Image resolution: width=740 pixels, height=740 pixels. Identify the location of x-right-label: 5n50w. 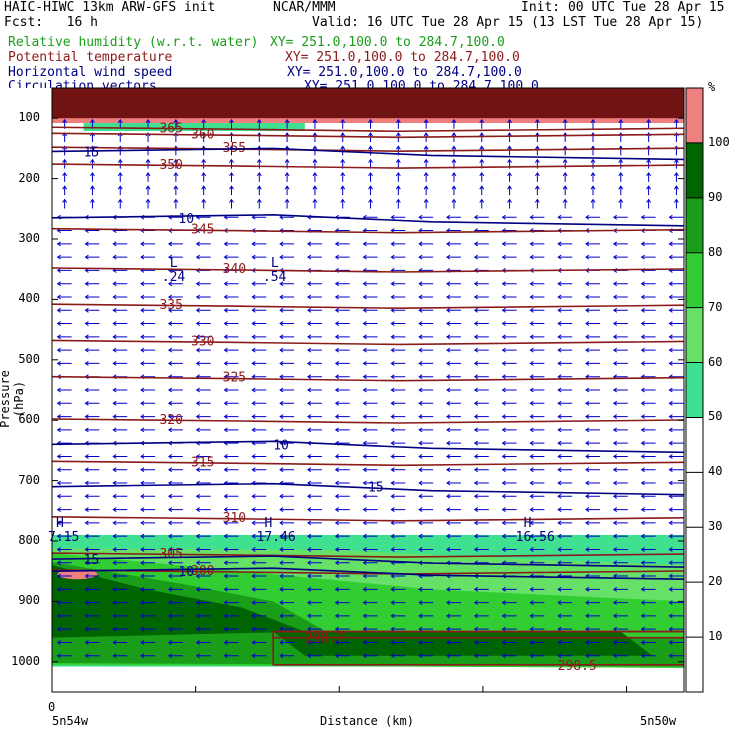
(658, 721).